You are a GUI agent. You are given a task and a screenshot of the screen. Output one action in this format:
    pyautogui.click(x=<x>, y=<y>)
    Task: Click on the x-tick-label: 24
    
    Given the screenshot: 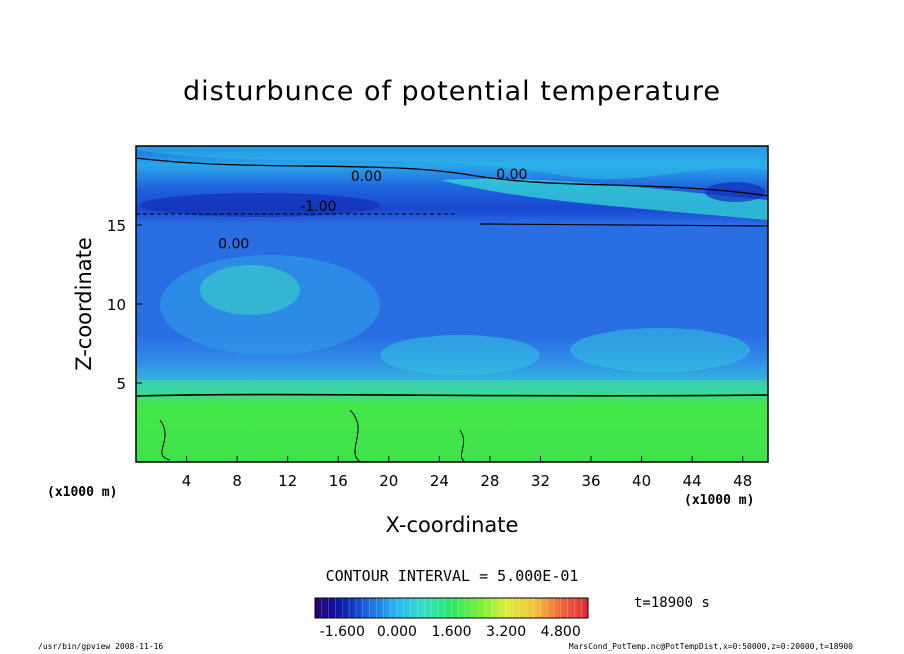 What is the action you would take?
    pyautogui.click(x=439, y=481)
    